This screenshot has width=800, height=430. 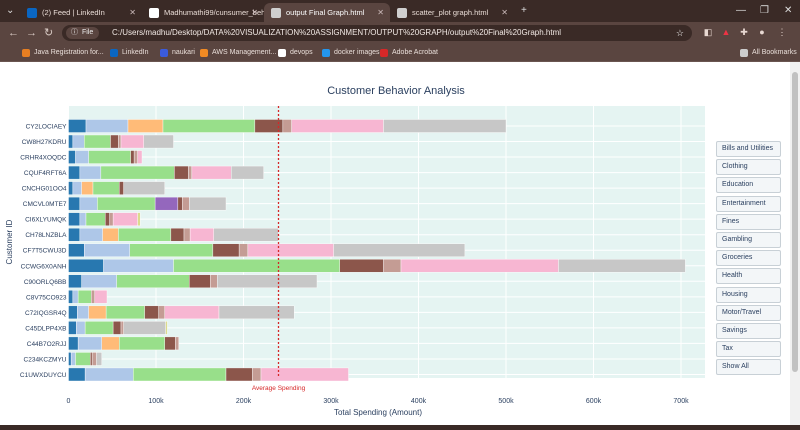 I want to click on star-icon: ☆, so click(x=679, y=33).